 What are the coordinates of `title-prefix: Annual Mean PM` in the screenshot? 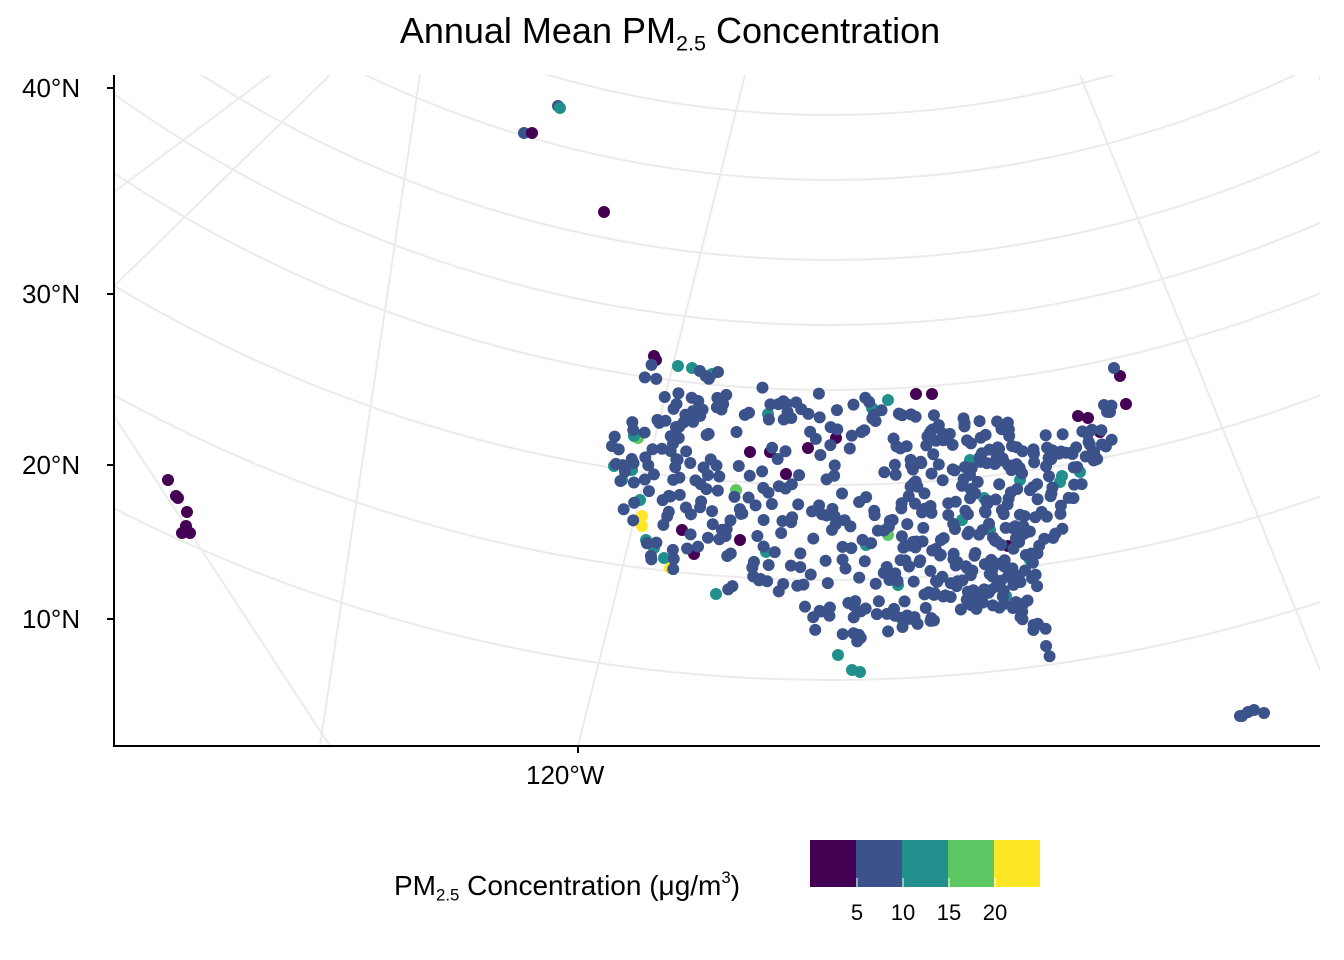 It's located at (537, 30).